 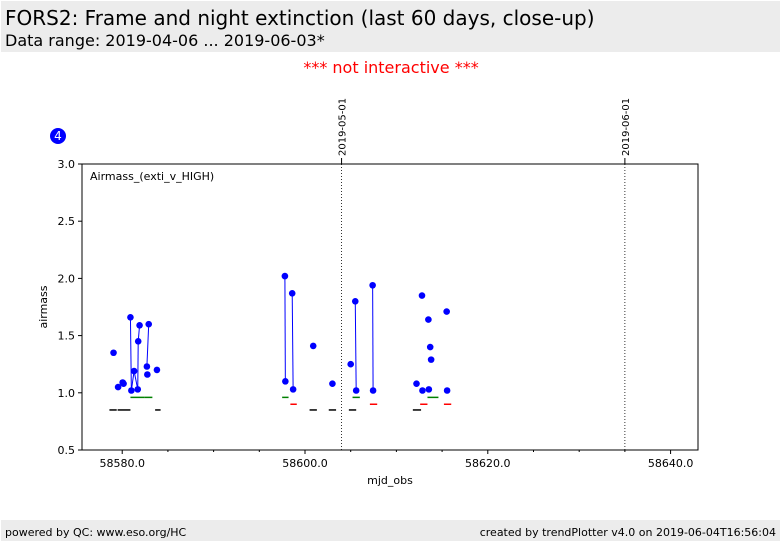 What do you see at coordinates (152, 176) in the screenshot?
I see `inset-label: Airmass_(exti_v_HIGH)` at bounding box center [152, 176].